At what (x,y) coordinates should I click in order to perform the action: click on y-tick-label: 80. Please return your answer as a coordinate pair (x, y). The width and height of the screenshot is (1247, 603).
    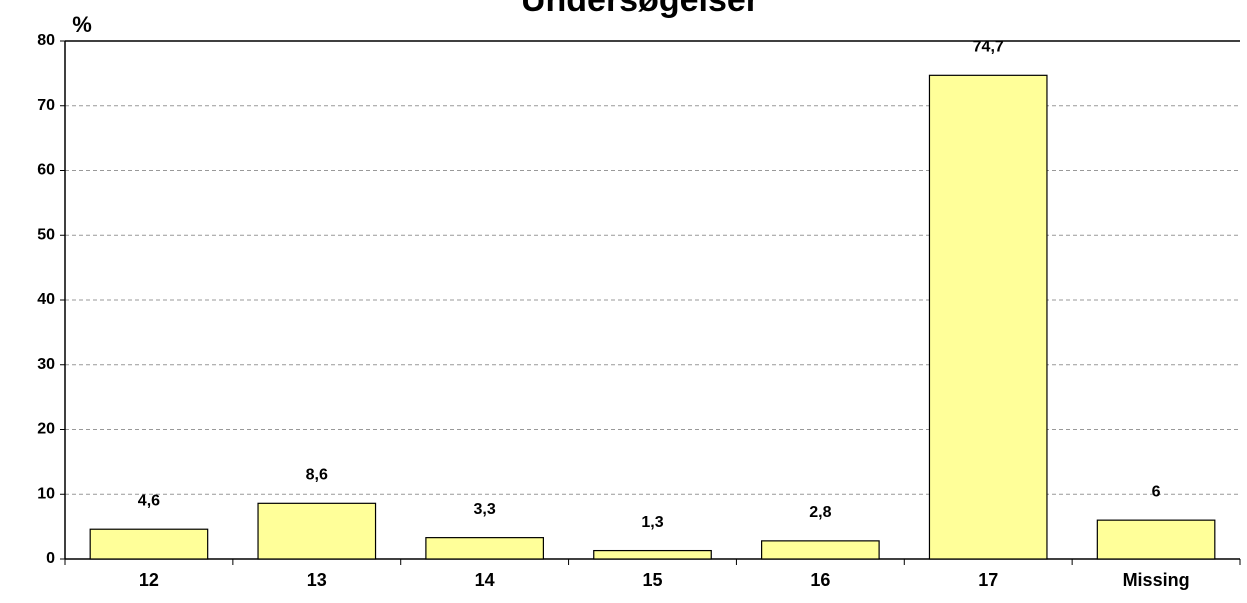
    Looking at the image, I should click on (46, 40).